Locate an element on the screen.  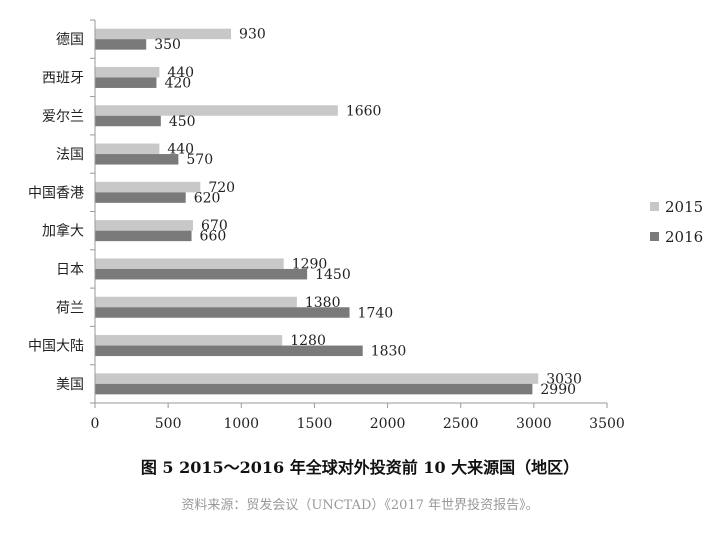
value-label: 1450 is located at coordinates (333, 275).